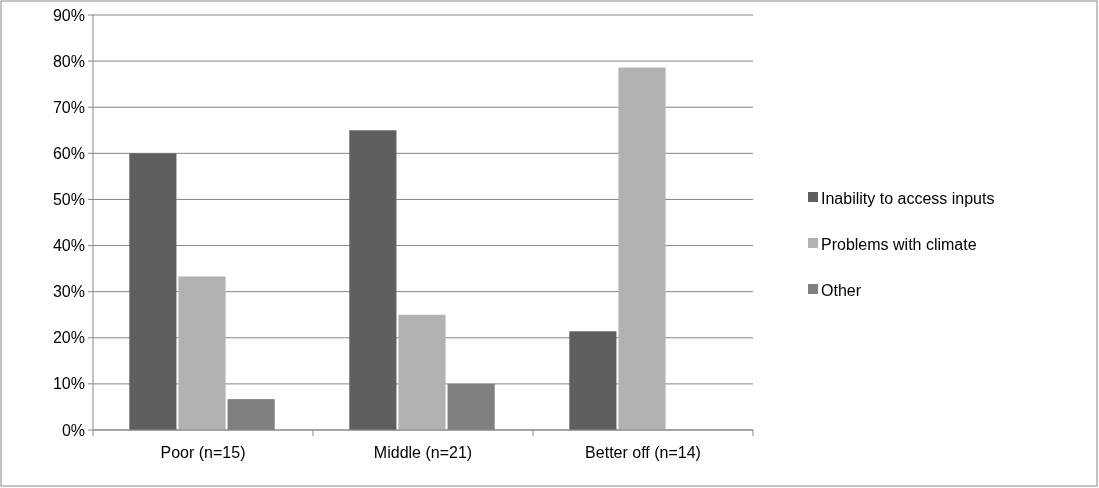 The image size is (1099, 488). What do you see at coordinates (68, 15) in the screenshot?
I see `y-tick-label: 90%` at bounding box center [68, 15].